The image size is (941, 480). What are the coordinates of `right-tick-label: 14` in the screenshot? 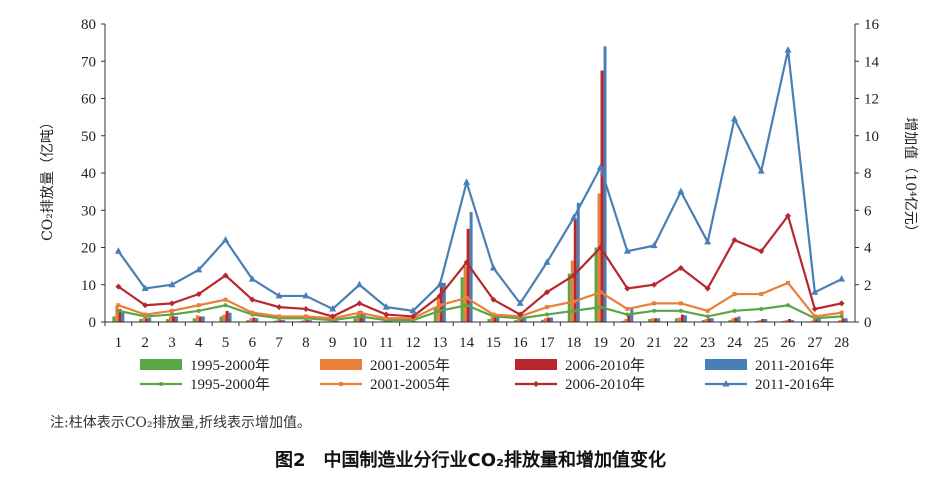 It's located at (872, 62).